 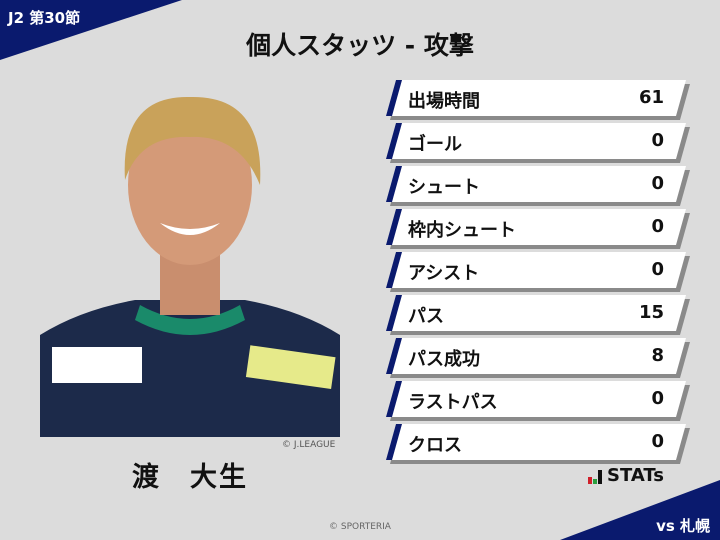 I want to click on stats-logo: STATs, so click(x=626, y=475).